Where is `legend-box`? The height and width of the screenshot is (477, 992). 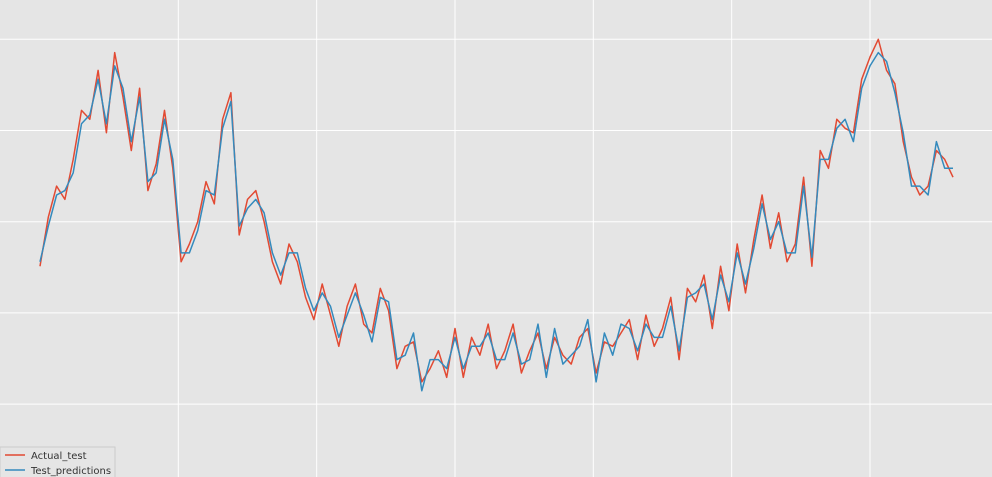 legend-box is located at coordinates (58, 461).